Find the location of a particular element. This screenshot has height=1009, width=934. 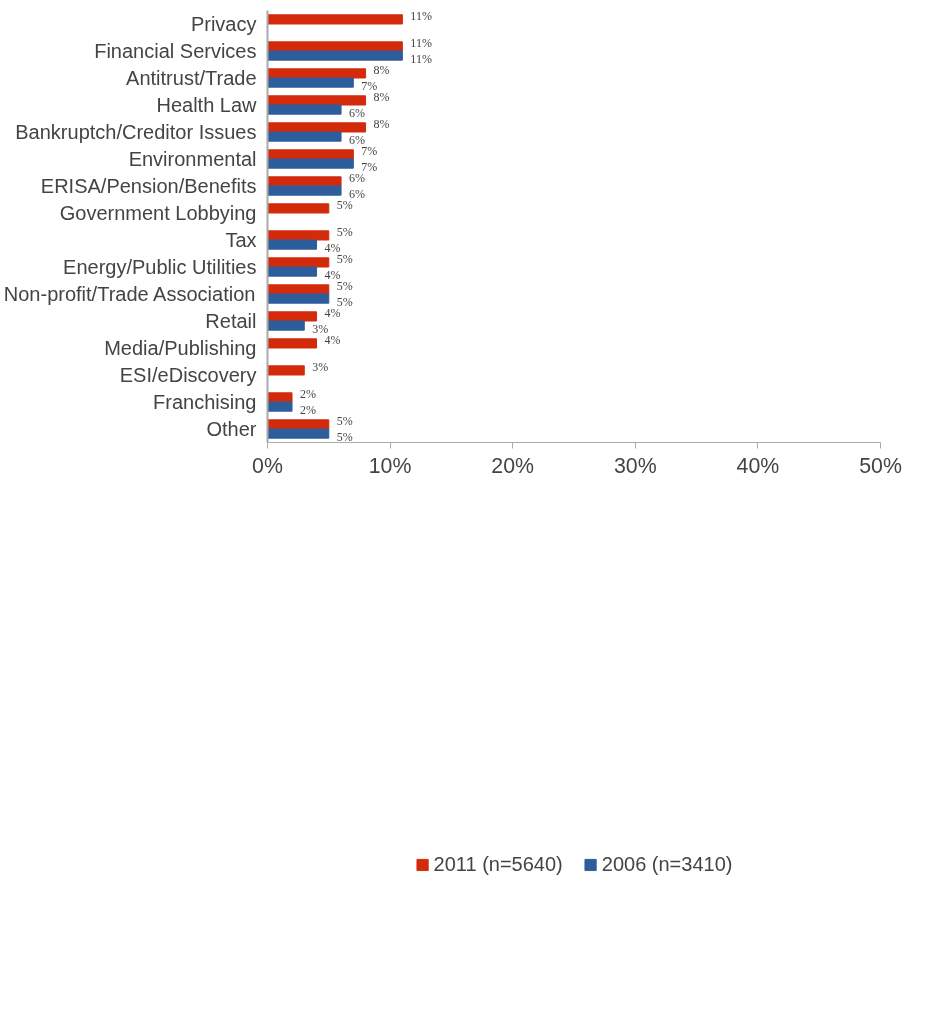

y-tick-label: Media/Publishing is located at coordinates (180, 348).